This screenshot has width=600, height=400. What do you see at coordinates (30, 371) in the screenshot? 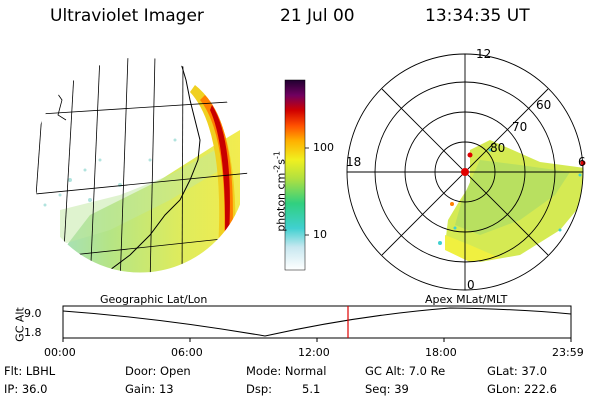
I see `status-flt: Flt: LBHL` at bounding box center [30, 371].